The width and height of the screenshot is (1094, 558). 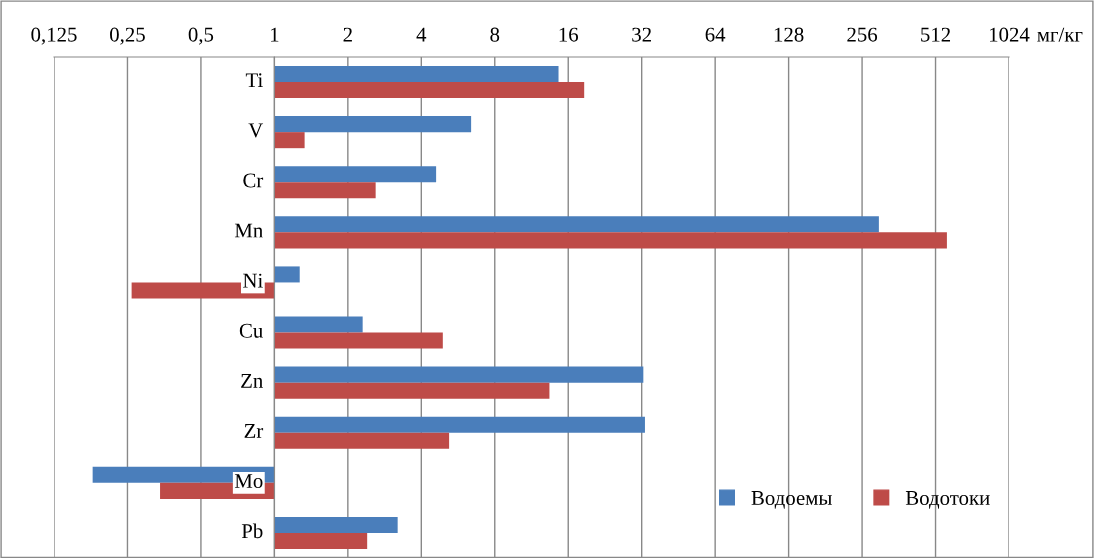 I want to click on x-tick-label: 256, so click(x=862, y=34).